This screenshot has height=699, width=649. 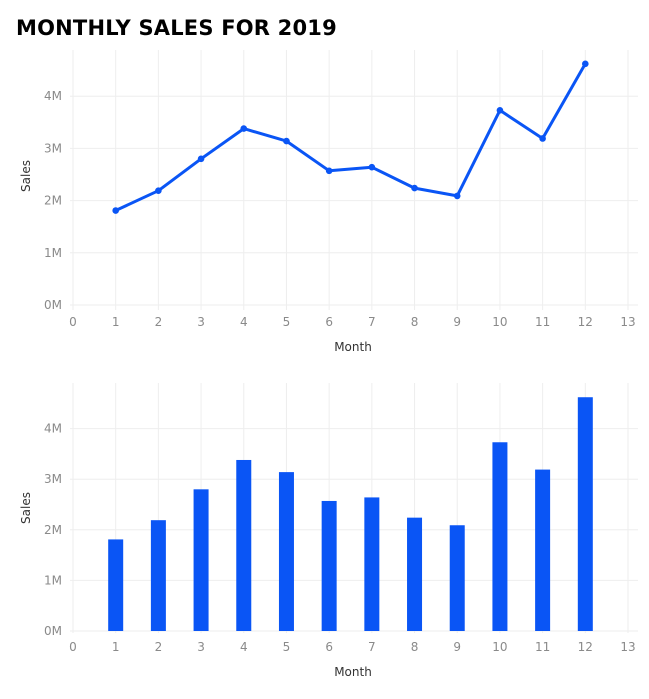 I want to click on chart-title: MONTHLY SALES FOR 2019, so click(x=176, y=28).